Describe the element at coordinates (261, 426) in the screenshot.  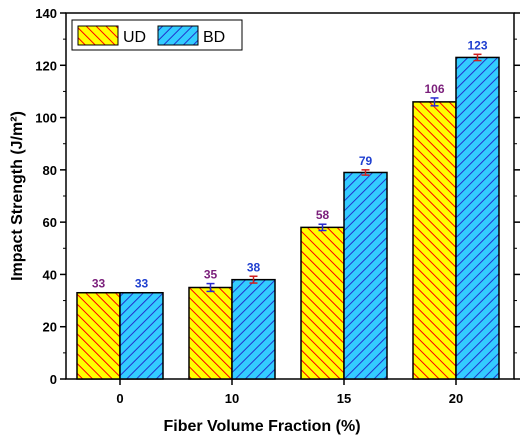
I see `x-axis-title: Fiber Volume Fraction (%)` at that location.